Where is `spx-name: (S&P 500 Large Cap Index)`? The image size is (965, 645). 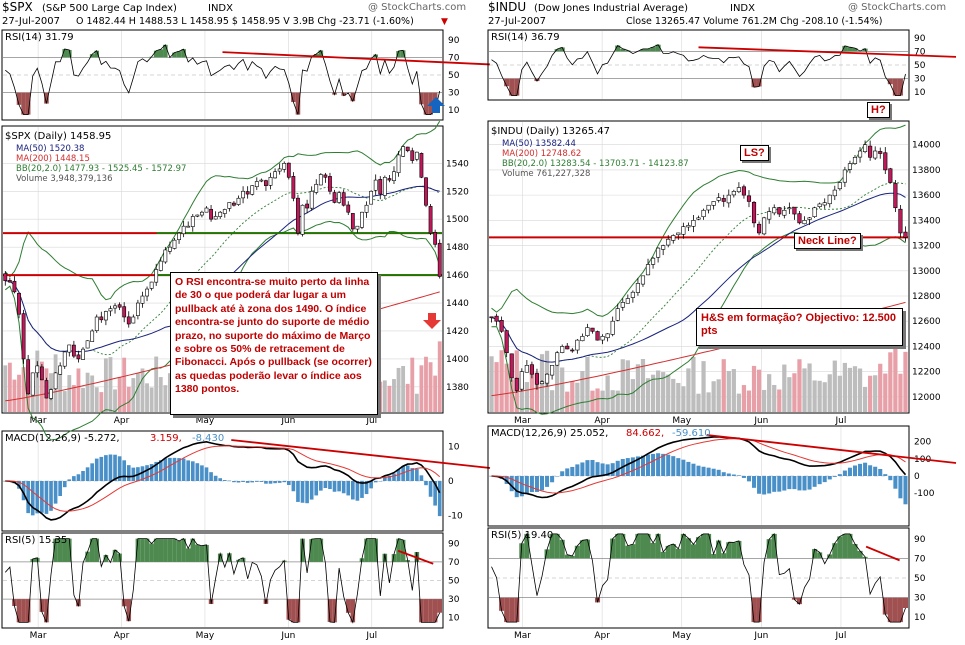
spx-name: (S&P 500 Large Cap Index) is located at coordinates (109, 8).